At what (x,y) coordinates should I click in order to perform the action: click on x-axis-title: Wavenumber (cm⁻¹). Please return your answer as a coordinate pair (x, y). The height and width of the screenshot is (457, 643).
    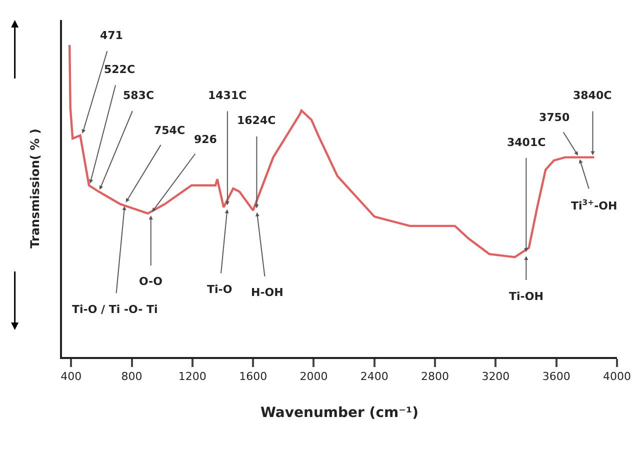
    Looking at the image, I should click on (339, 413).